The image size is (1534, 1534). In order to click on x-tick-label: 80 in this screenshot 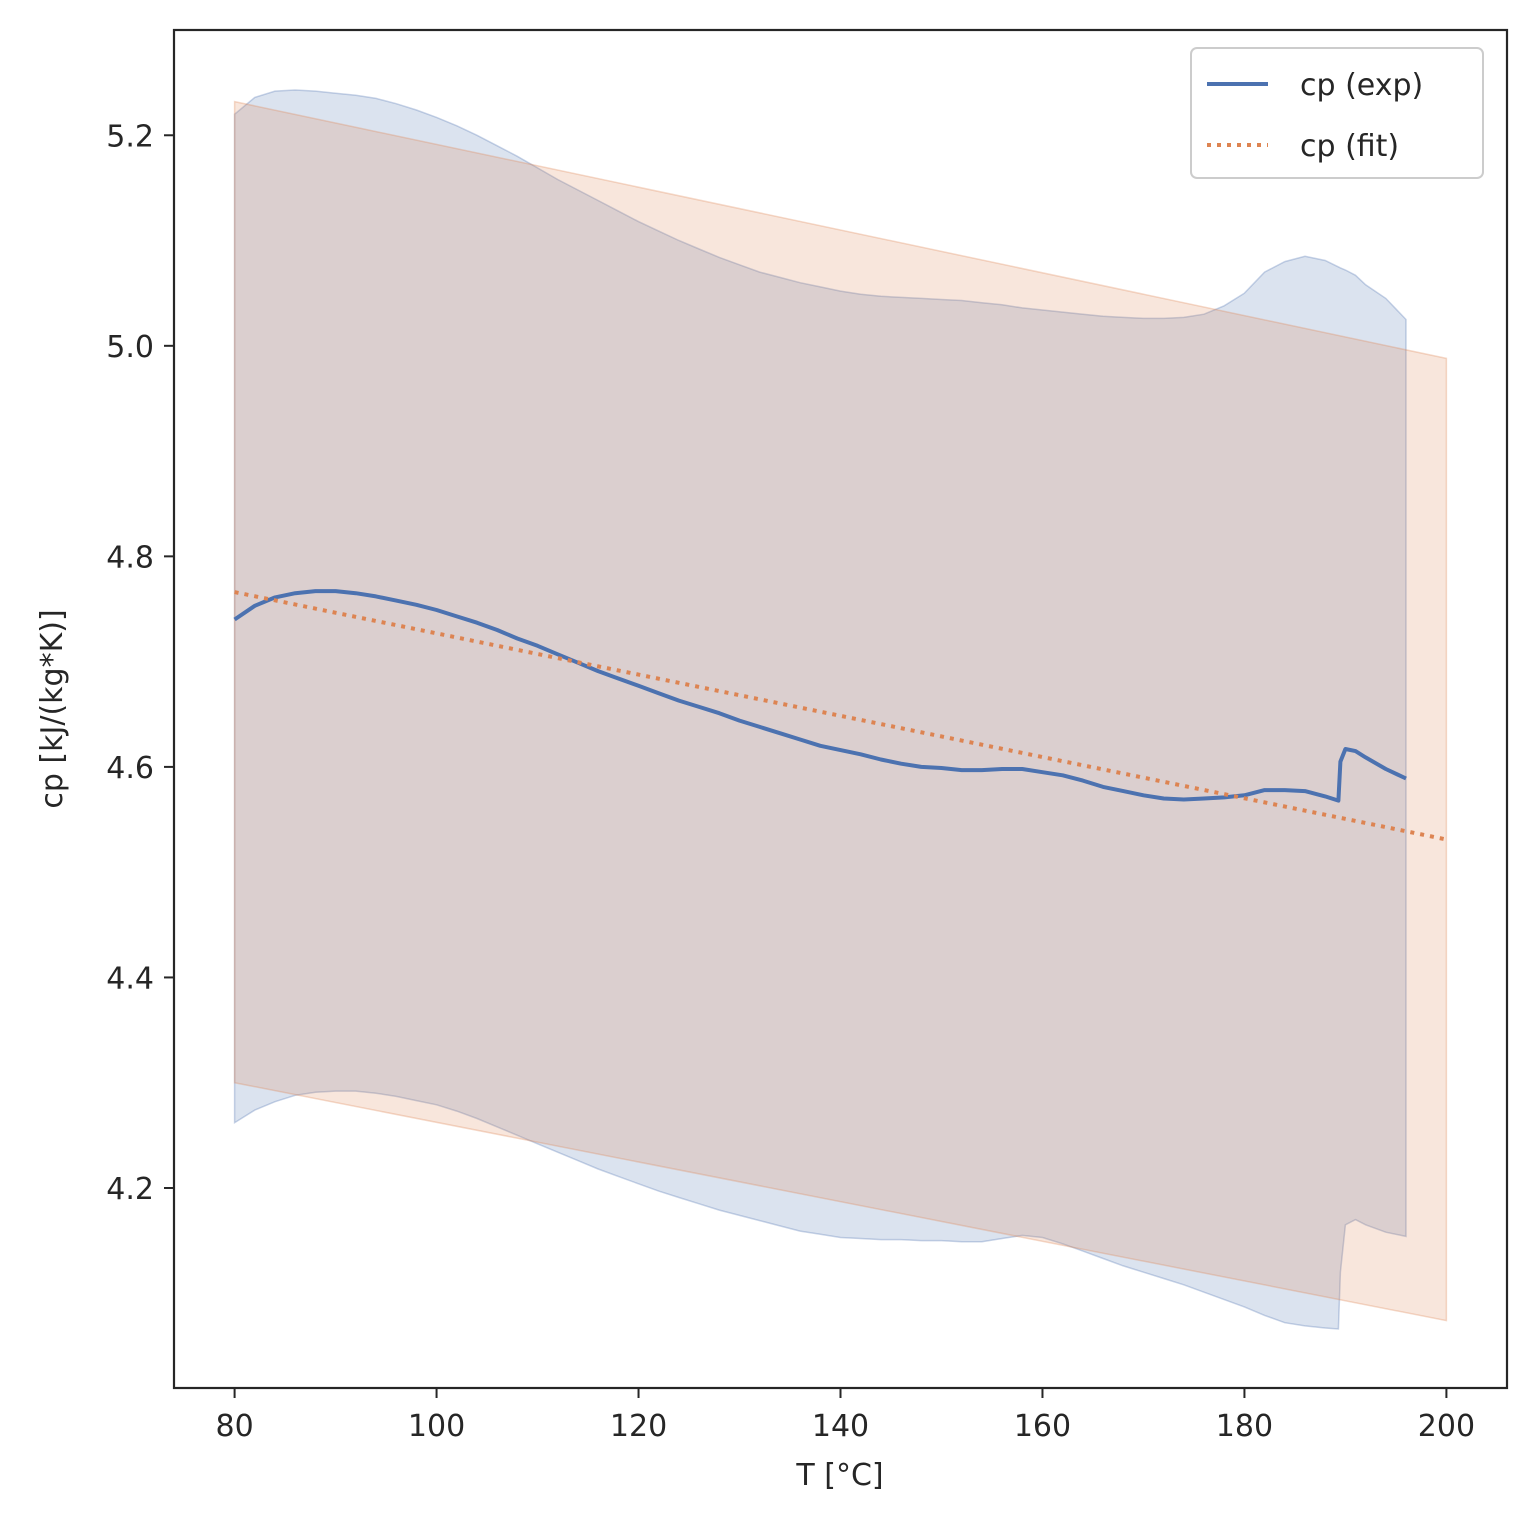, I will do `click(234, 1426)`.